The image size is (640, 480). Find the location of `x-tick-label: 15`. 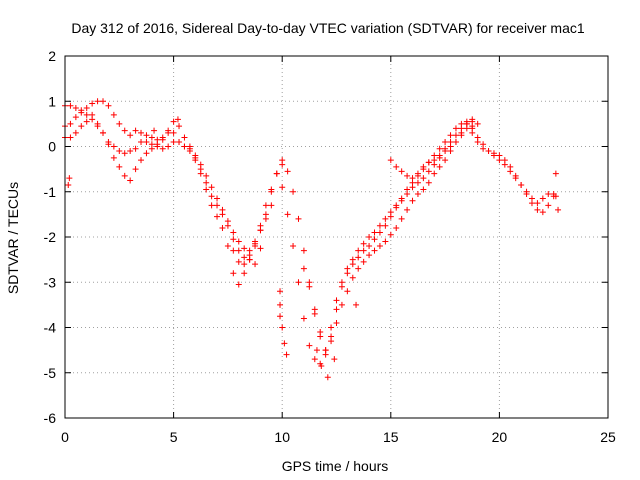

x-tick-label: 15 is located at coordinates (391, 437).